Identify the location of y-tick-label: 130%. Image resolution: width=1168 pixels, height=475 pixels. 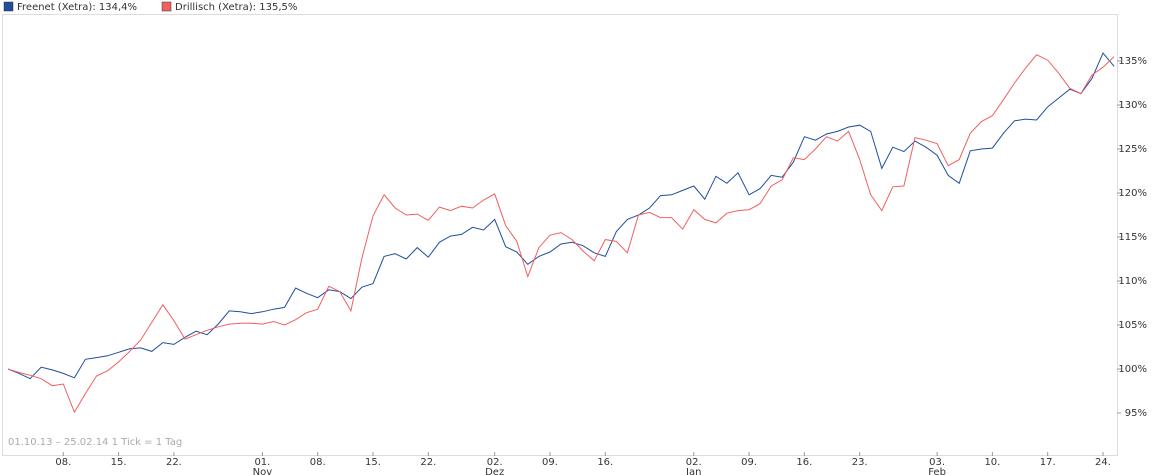
(1132, 105).